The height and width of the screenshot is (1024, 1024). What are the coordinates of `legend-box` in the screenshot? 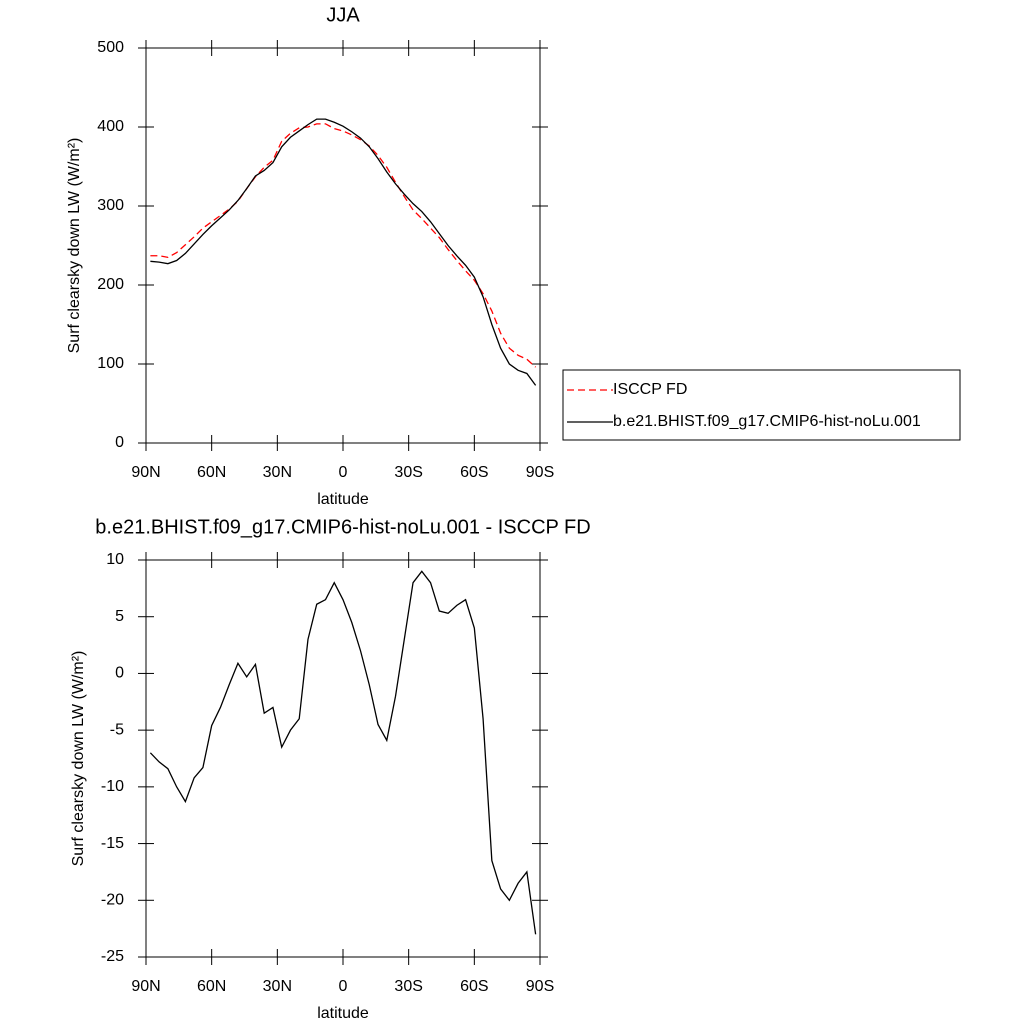 It's located at (761, 405).